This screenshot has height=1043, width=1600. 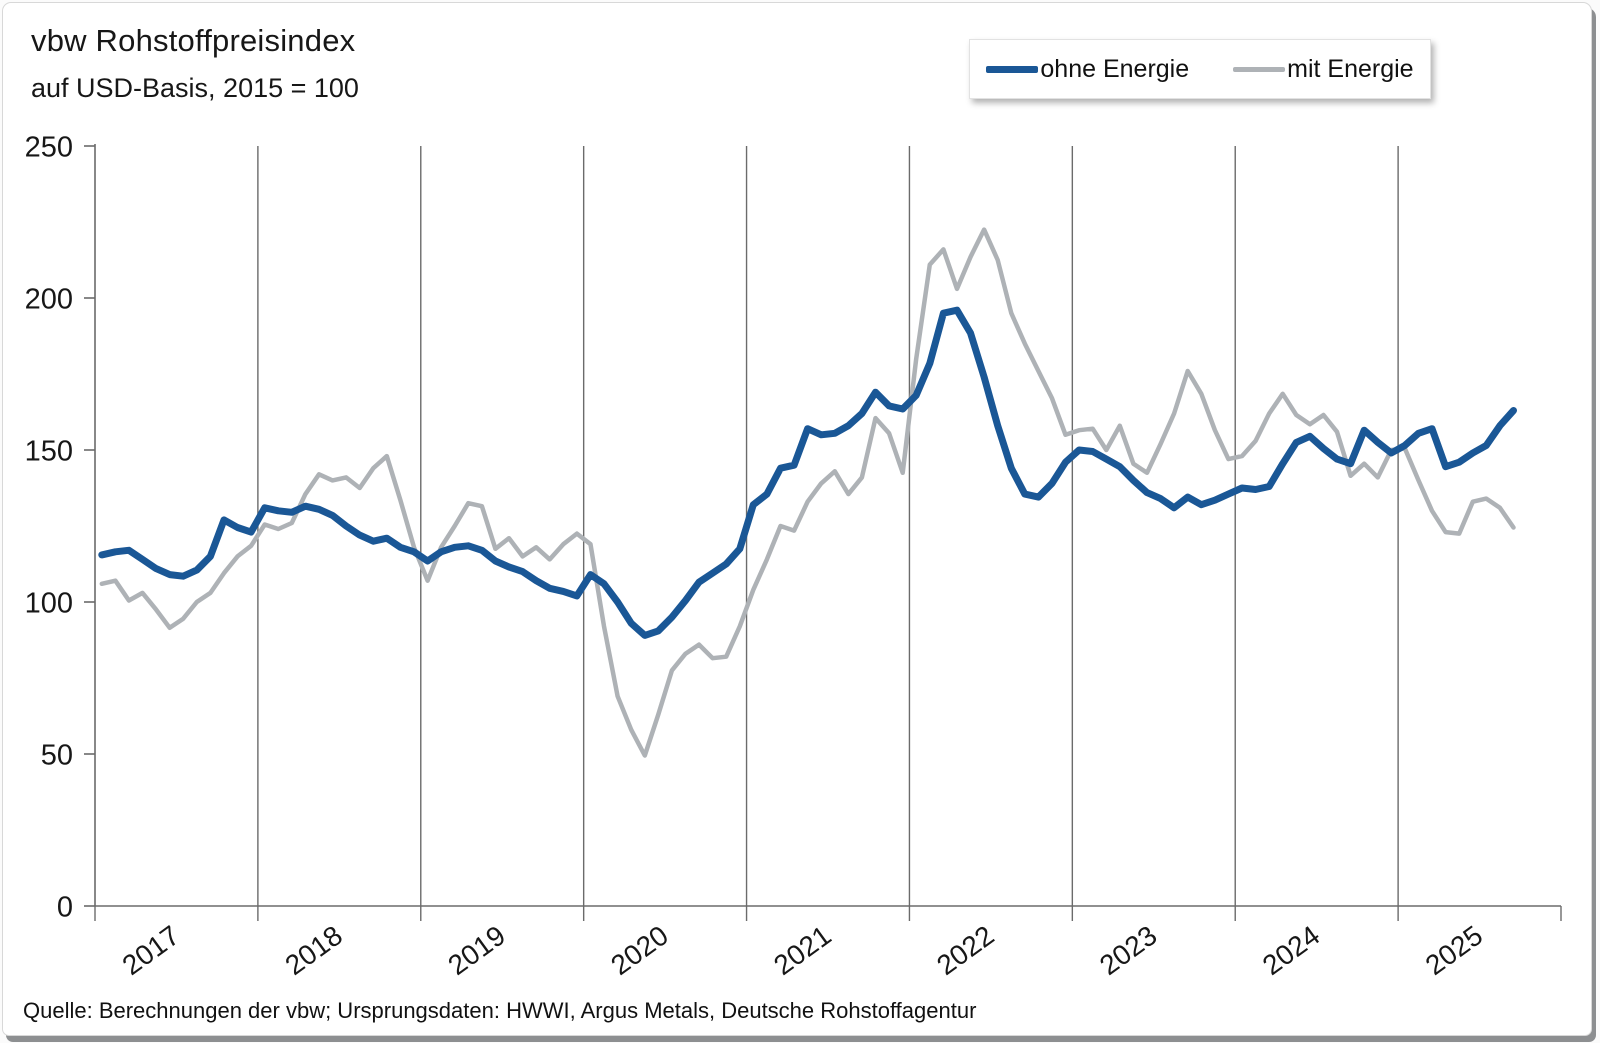 I want to click on page-title: vbw Rohstoffpreisindex, so click(x=193, y=40).